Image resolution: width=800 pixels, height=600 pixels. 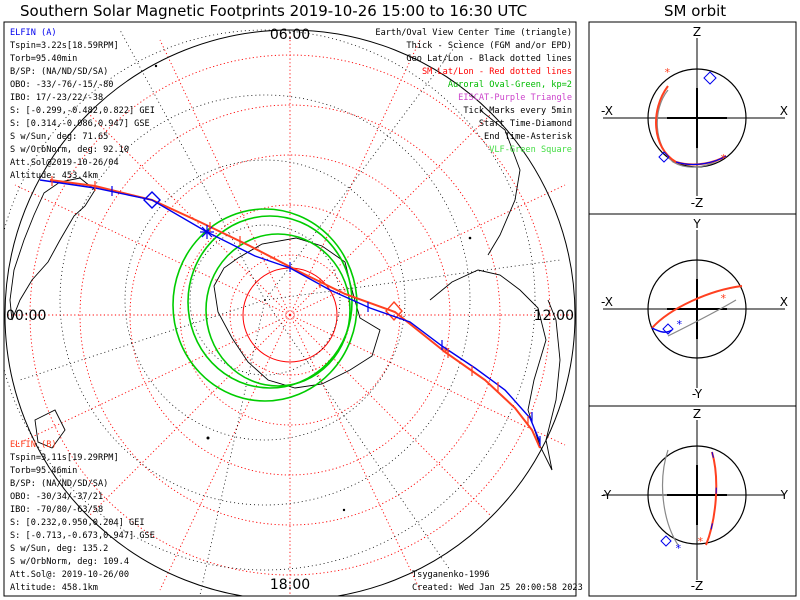 I want to click on axis-label-left: -Y, so click(x=606, y=495).